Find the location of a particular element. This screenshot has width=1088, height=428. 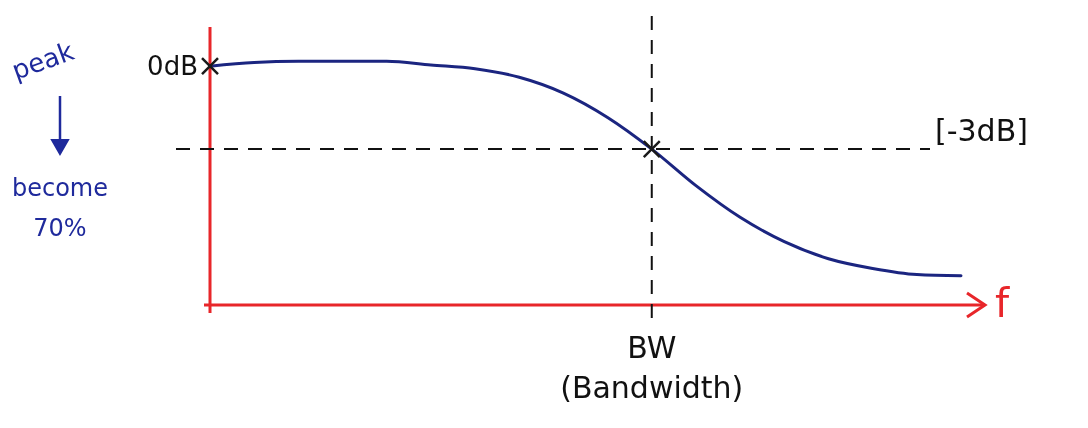

ref-line-label: [-3dB] is located at coordinates (981, 131).